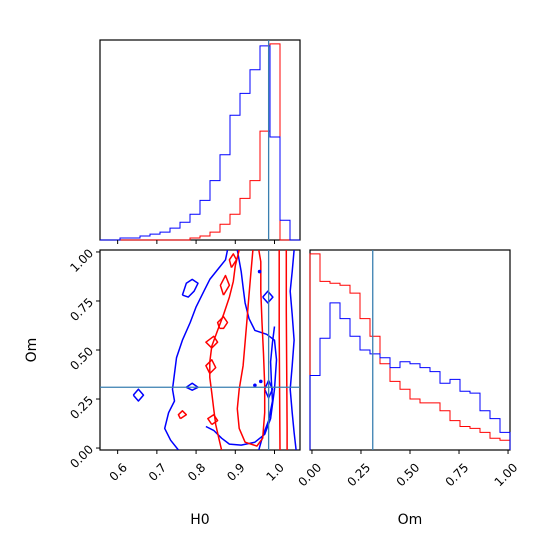 This screenshot has width=550, height=550. Describe the element at coordinates (81, 456) in the screenshot. I see `joint-y-tick-label: 0.00` at that location.